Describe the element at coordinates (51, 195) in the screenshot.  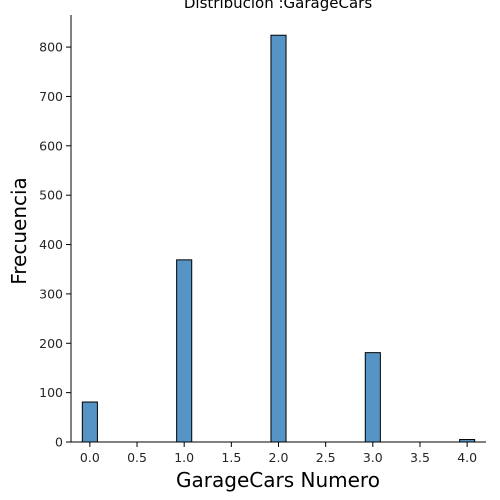
I see `y-tick-label: 500` at that location.